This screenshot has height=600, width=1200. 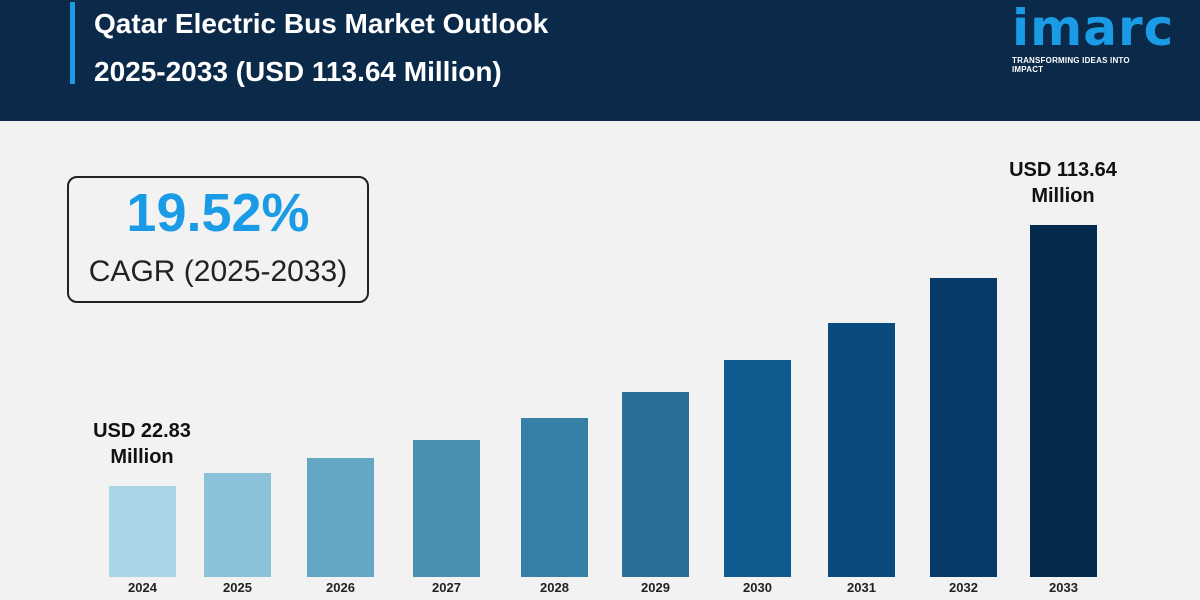 I want to click on bar-2026, so click(x=340, y=517).